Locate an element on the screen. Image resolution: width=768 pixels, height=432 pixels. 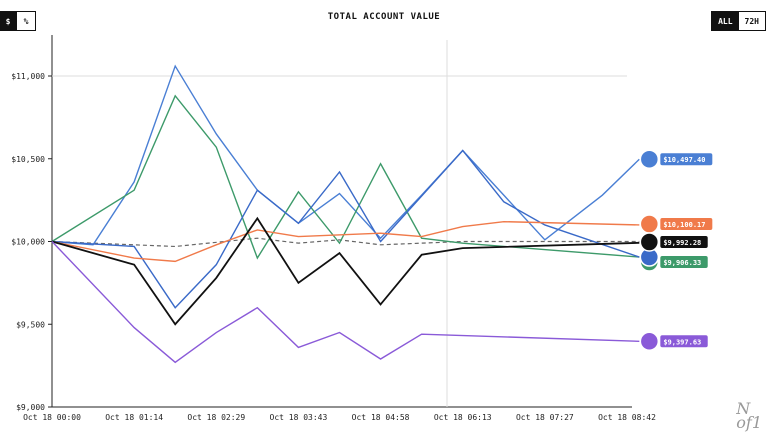
range-toggle: ALL 72H is located at coordinates (738, 21).